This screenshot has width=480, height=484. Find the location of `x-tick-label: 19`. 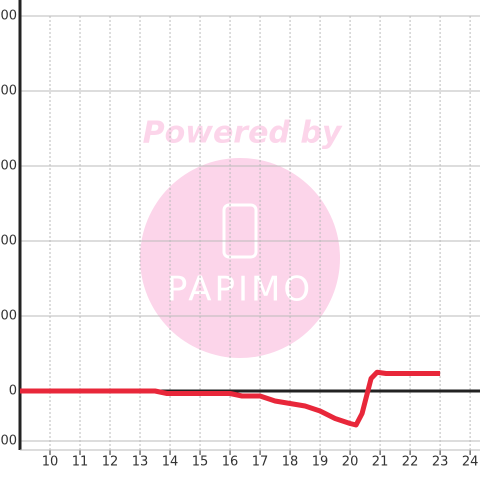

x-tick-label: 19 is located at coordinates (320, 462).